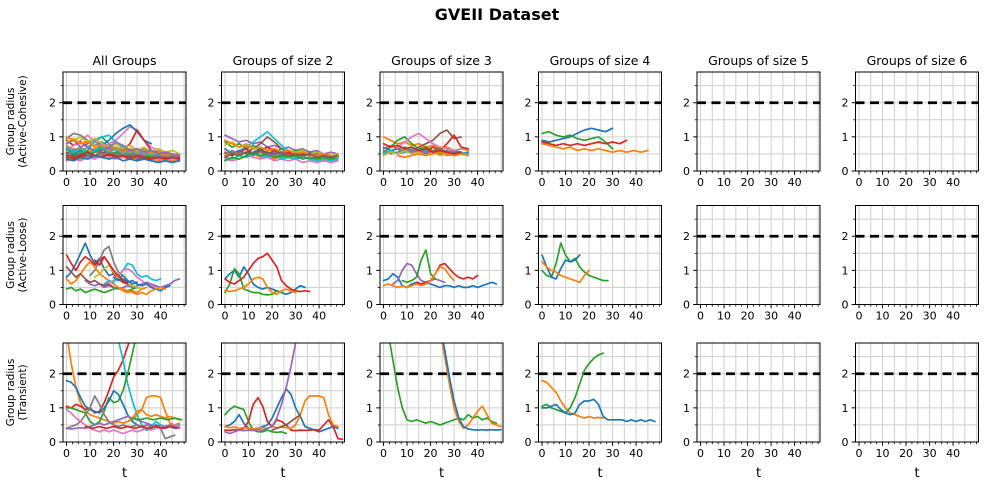 The width and height of the screenshot is (994, 495). I want to click on panel-r0-c5: 0 10 20 30 40 0 1 2 Groups of size 6, so click(910, 121).